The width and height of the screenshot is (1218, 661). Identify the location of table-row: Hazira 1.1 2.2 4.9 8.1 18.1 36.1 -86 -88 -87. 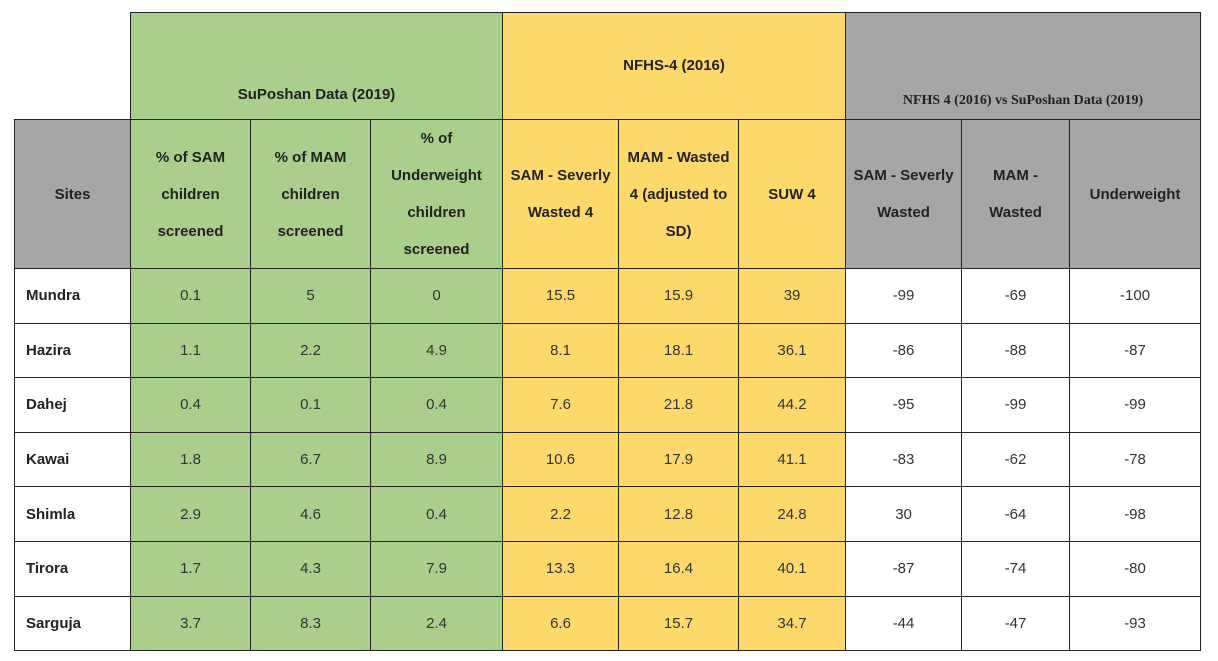
(608, 350).